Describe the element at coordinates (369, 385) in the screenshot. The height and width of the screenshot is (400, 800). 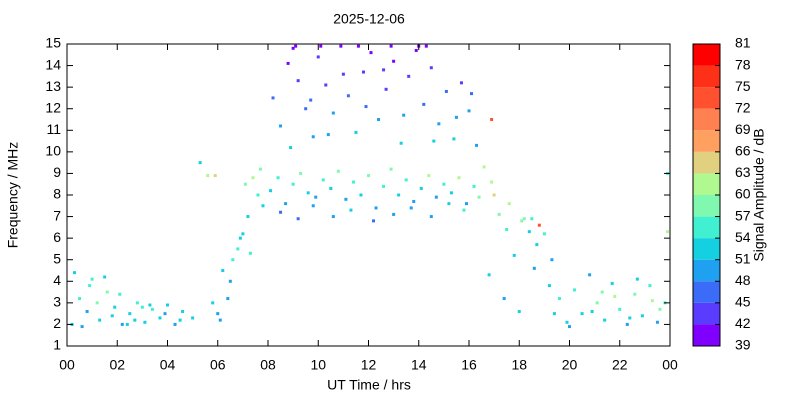
I see `x-axis-label: UT Time / hrs` at that location.